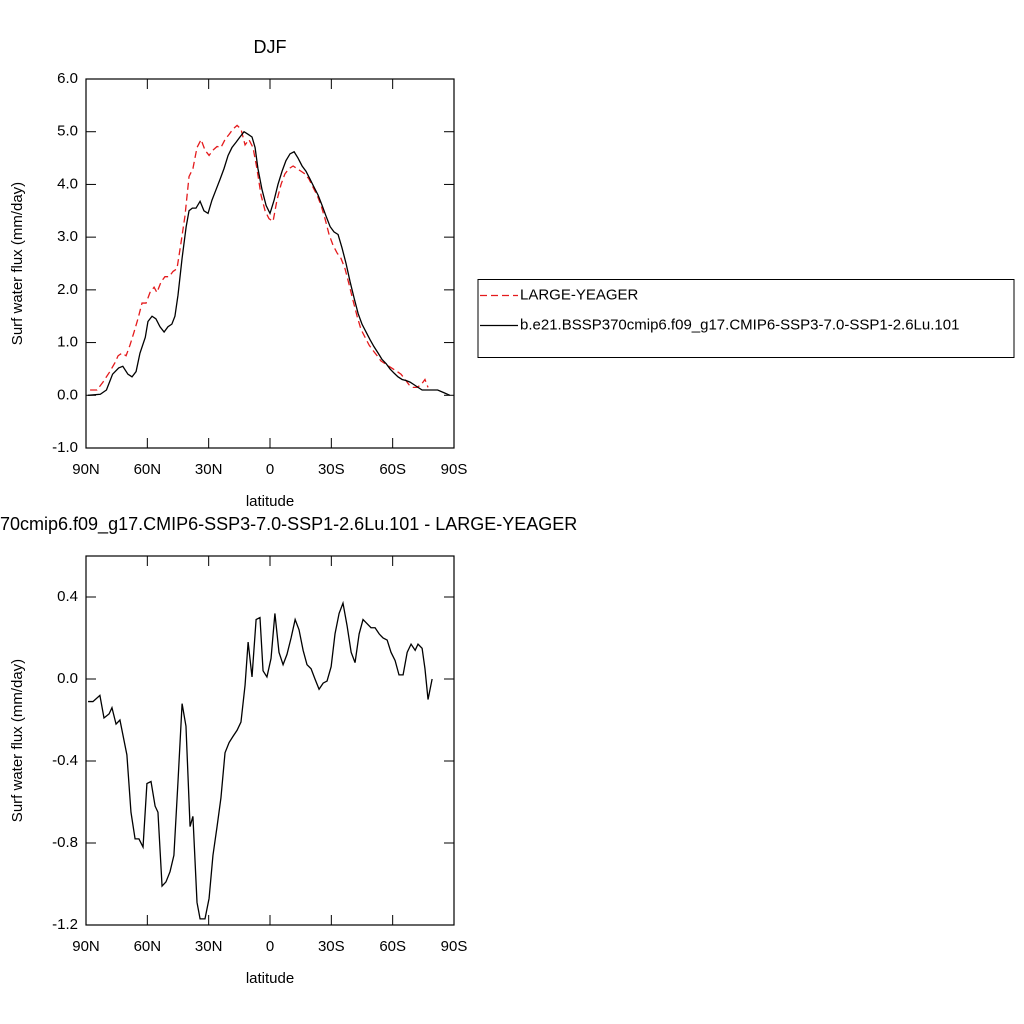  What do you see at coordinates (67, 236) in the screenshot?
I see `y-tick-label: 3.0` at bounding box center [67, 236].